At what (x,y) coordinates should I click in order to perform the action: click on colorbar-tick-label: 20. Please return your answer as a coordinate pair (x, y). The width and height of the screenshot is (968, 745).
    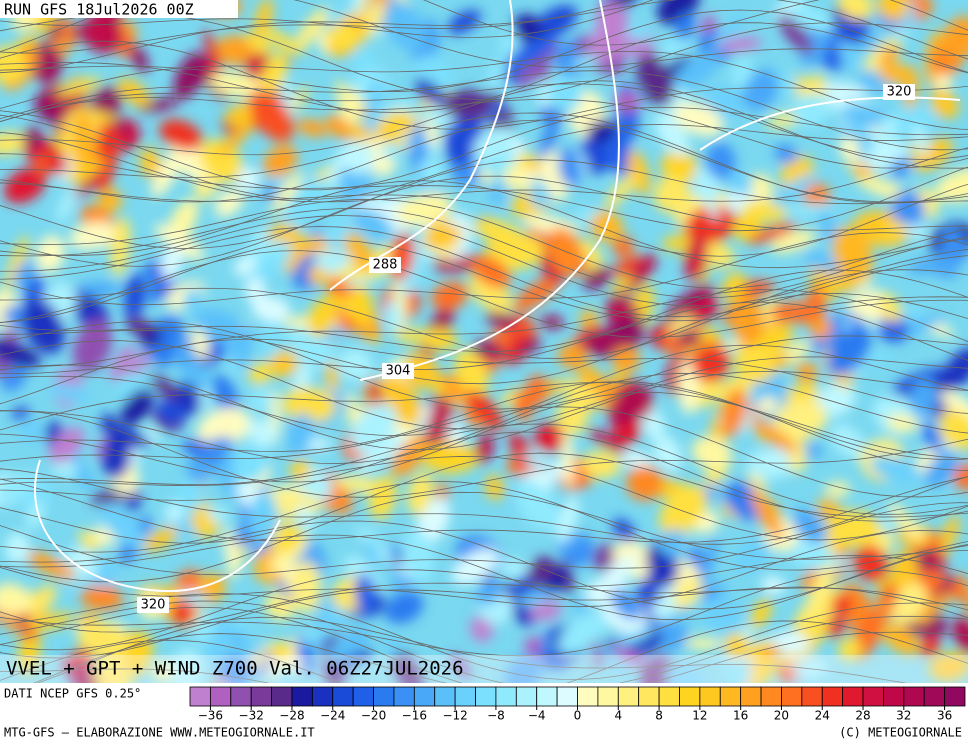
    Looking at the image, I should click on (781, 716).